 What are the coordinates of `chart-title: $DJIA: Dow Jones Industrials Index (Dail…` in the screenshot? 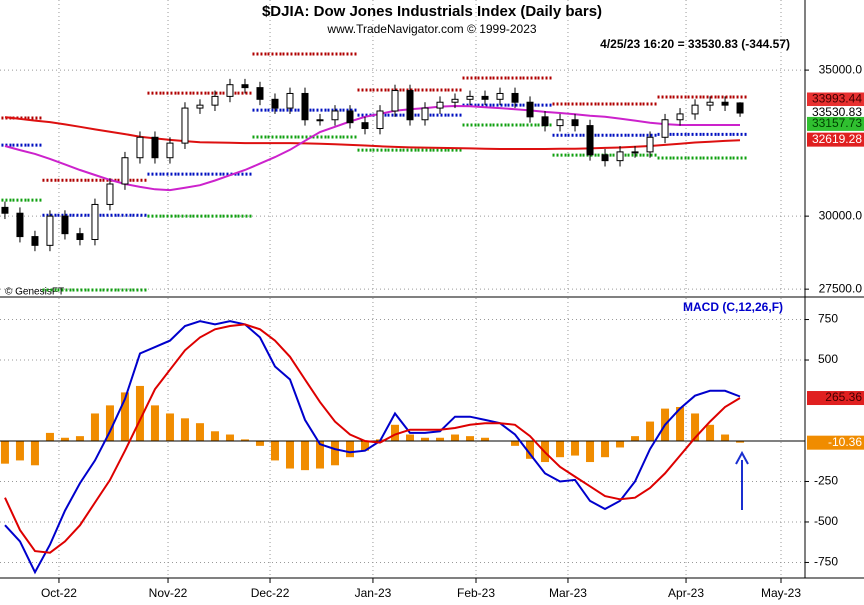 It's located at (432, 11).